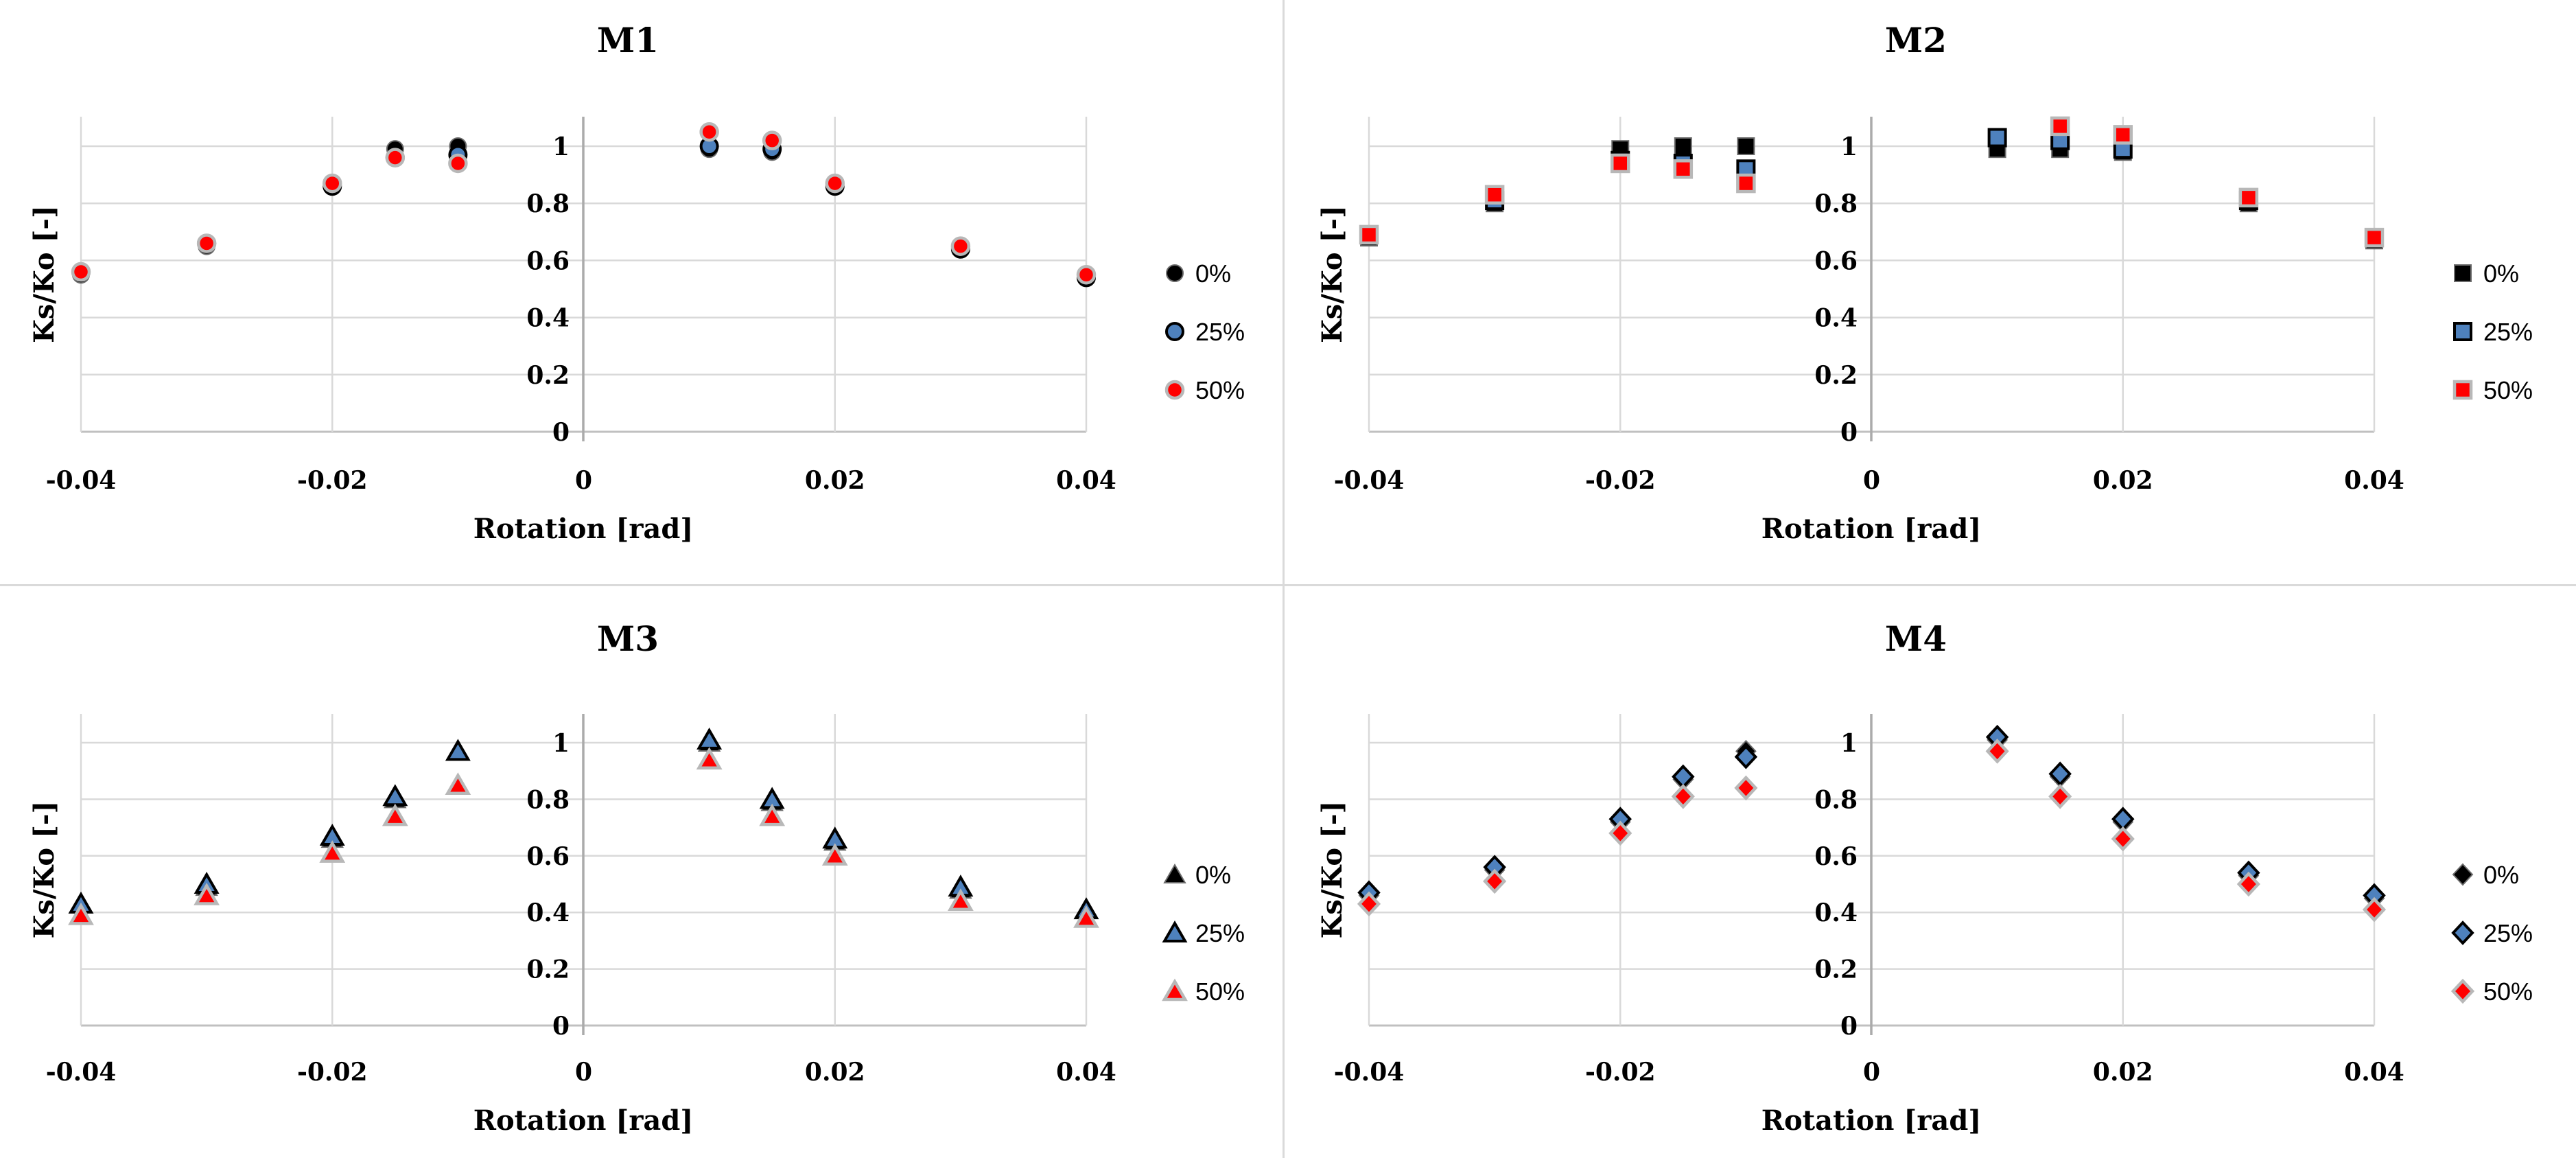 This screenshot has width=2576, height=1158. What do you see at coordinates (1175, 989) in the screenshot?
I see `legend-triangle-icon` at bounding box center [1175, 989].